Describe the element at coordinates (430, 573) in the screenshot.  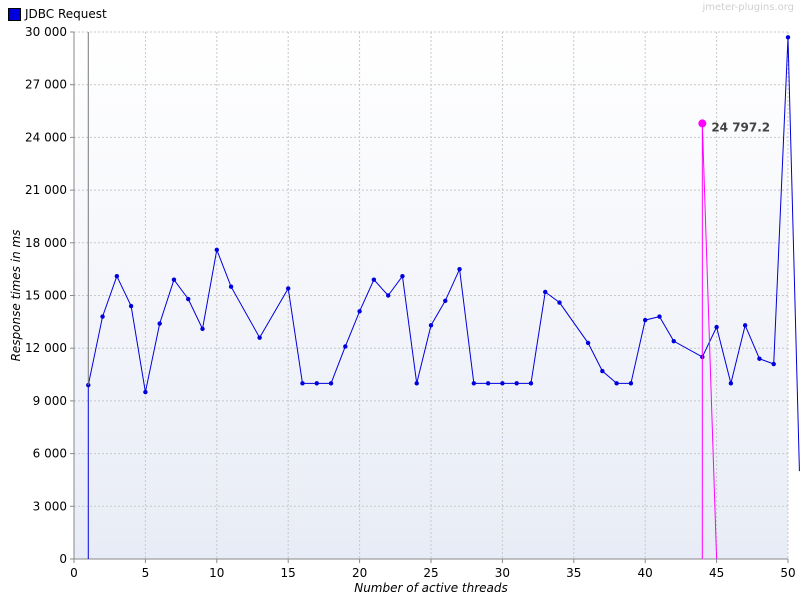
I see `x-tick-label: 25` at that location.